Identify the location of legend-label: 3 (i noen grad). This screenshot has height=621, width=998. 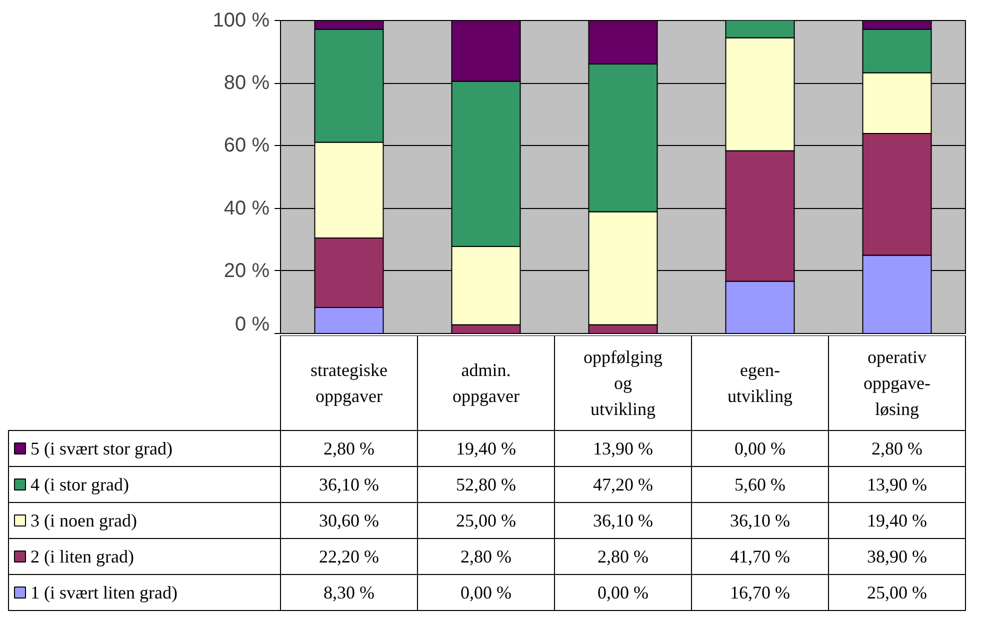
(83, 520).